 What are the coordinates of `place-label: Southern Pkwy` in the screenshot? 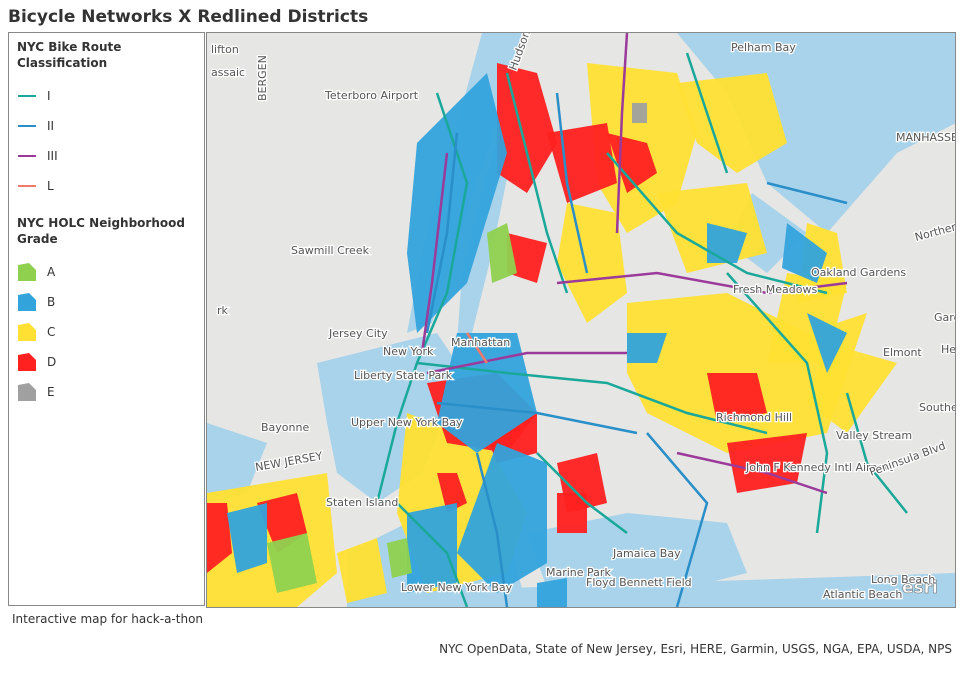 It's located at (937, 407).